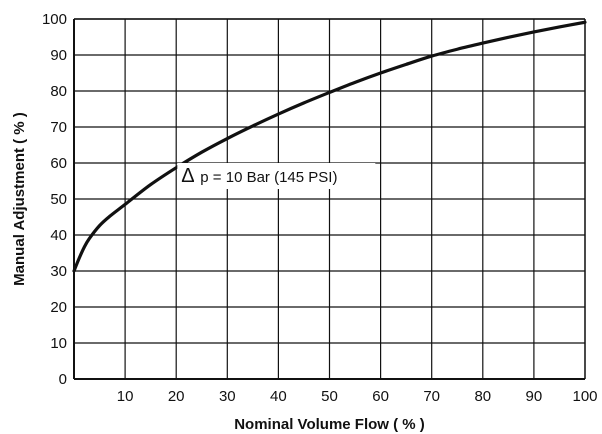 The image size is (602, 434). What do you see at coordinates (534, 396) in the screenshot?
I see `x-tick-label: 90` at bounding box center [534, 396].